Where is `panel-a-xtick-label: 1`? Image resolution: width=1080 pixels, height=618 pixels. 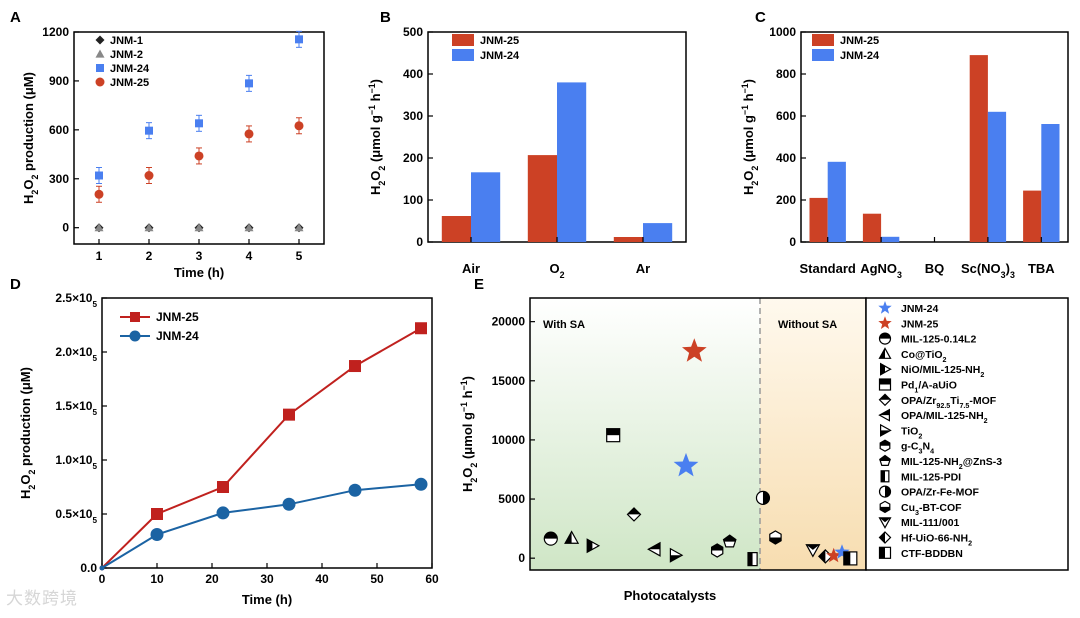
panel-a-xtick-label: 1 is located at coordinates (99, 256).